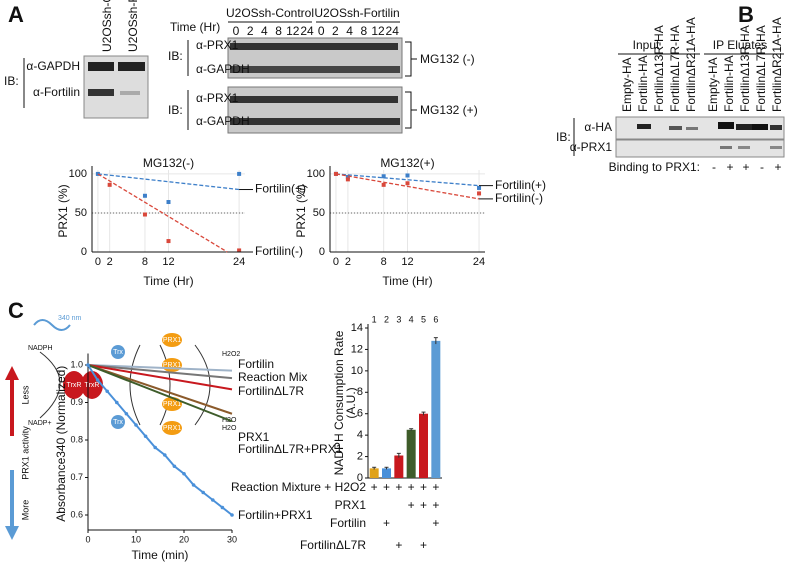 The image size is (787, 583). What do you see at coordinates (321, 31) in the screenshot?
I see `time-label: 0` at bounding box center [321, 31].